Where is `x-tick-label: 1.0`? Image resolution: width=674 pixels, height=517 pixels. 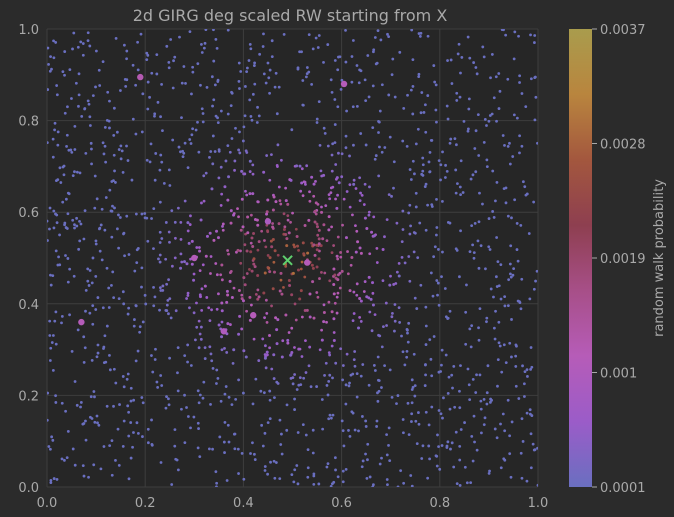 x-tick-label: 1.0 is located at coordinates (538, 503).